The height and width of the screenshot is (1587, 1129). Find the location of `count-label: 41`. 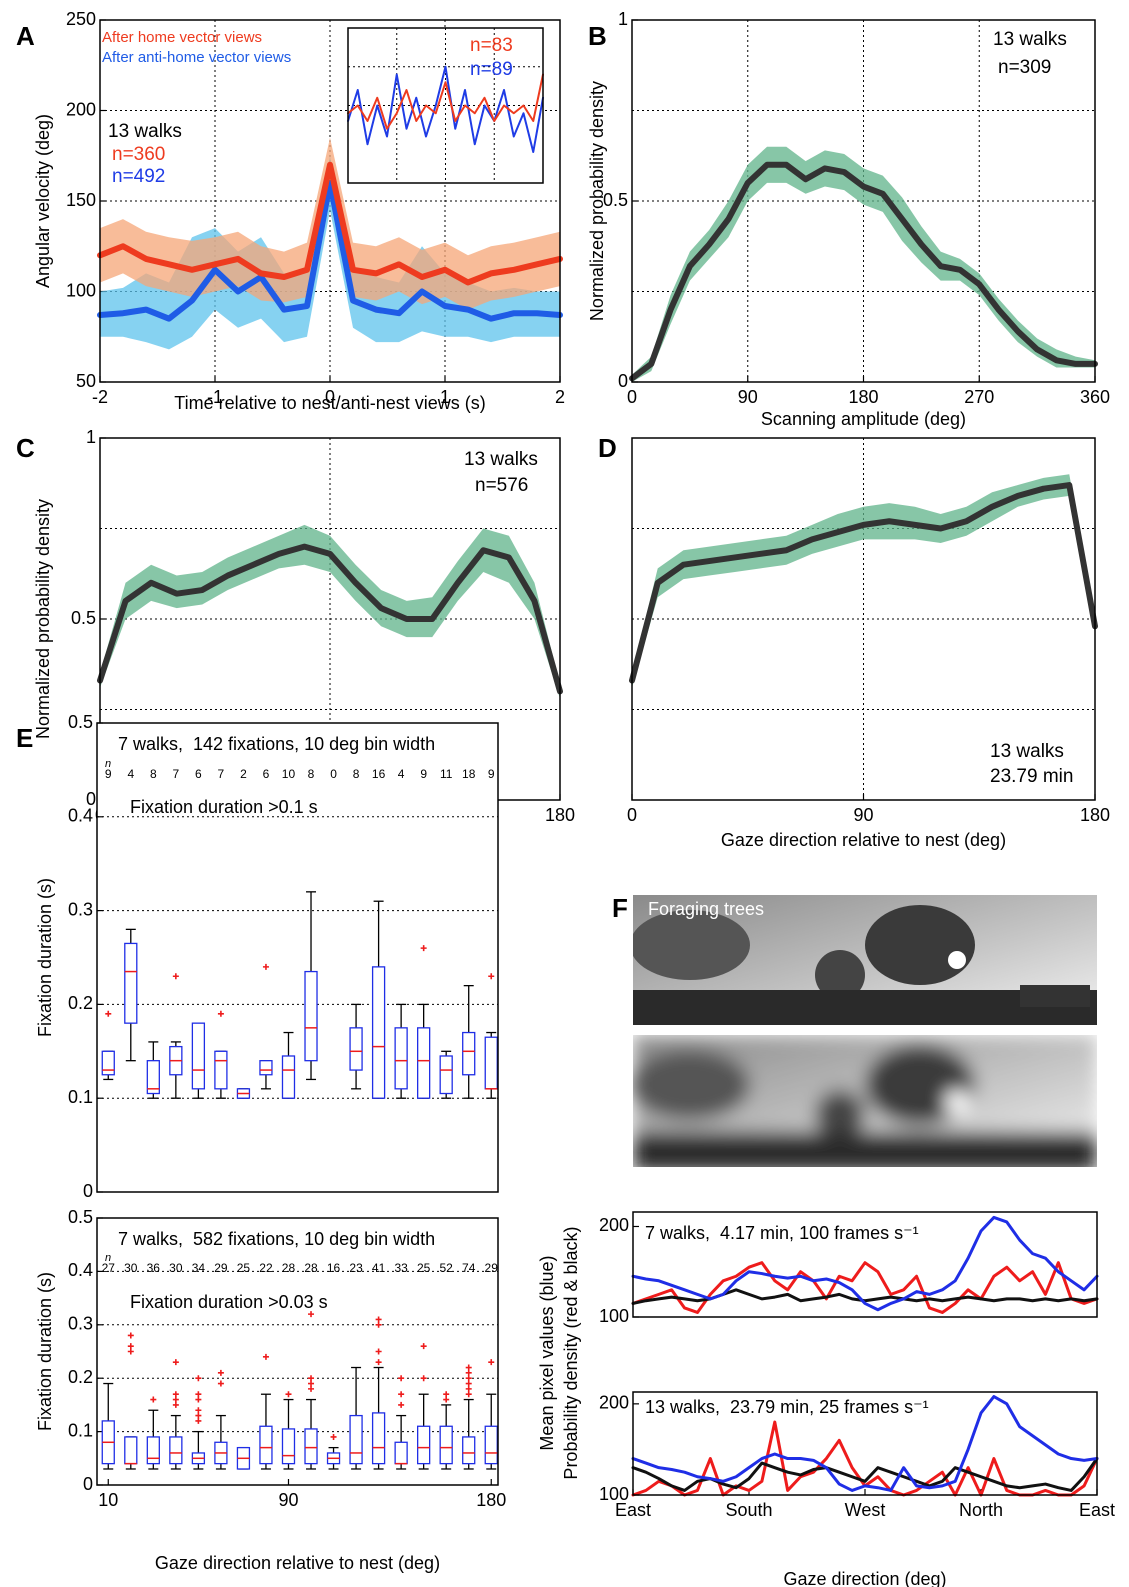

count-label: 41 is located at coordinates (379, 1268).